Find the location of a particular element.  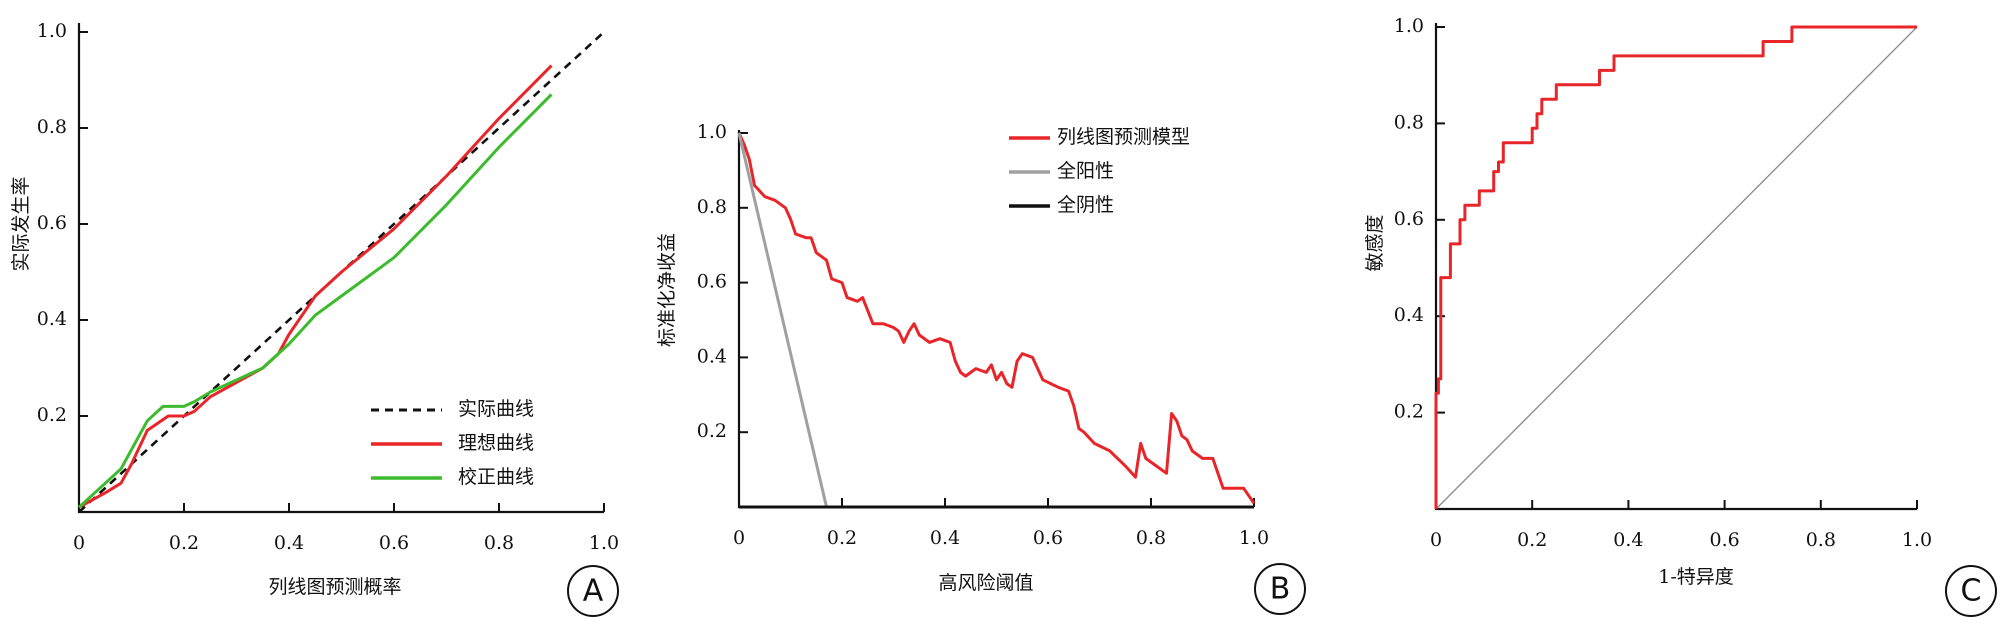

series-line is located at coordinates (782, 320).